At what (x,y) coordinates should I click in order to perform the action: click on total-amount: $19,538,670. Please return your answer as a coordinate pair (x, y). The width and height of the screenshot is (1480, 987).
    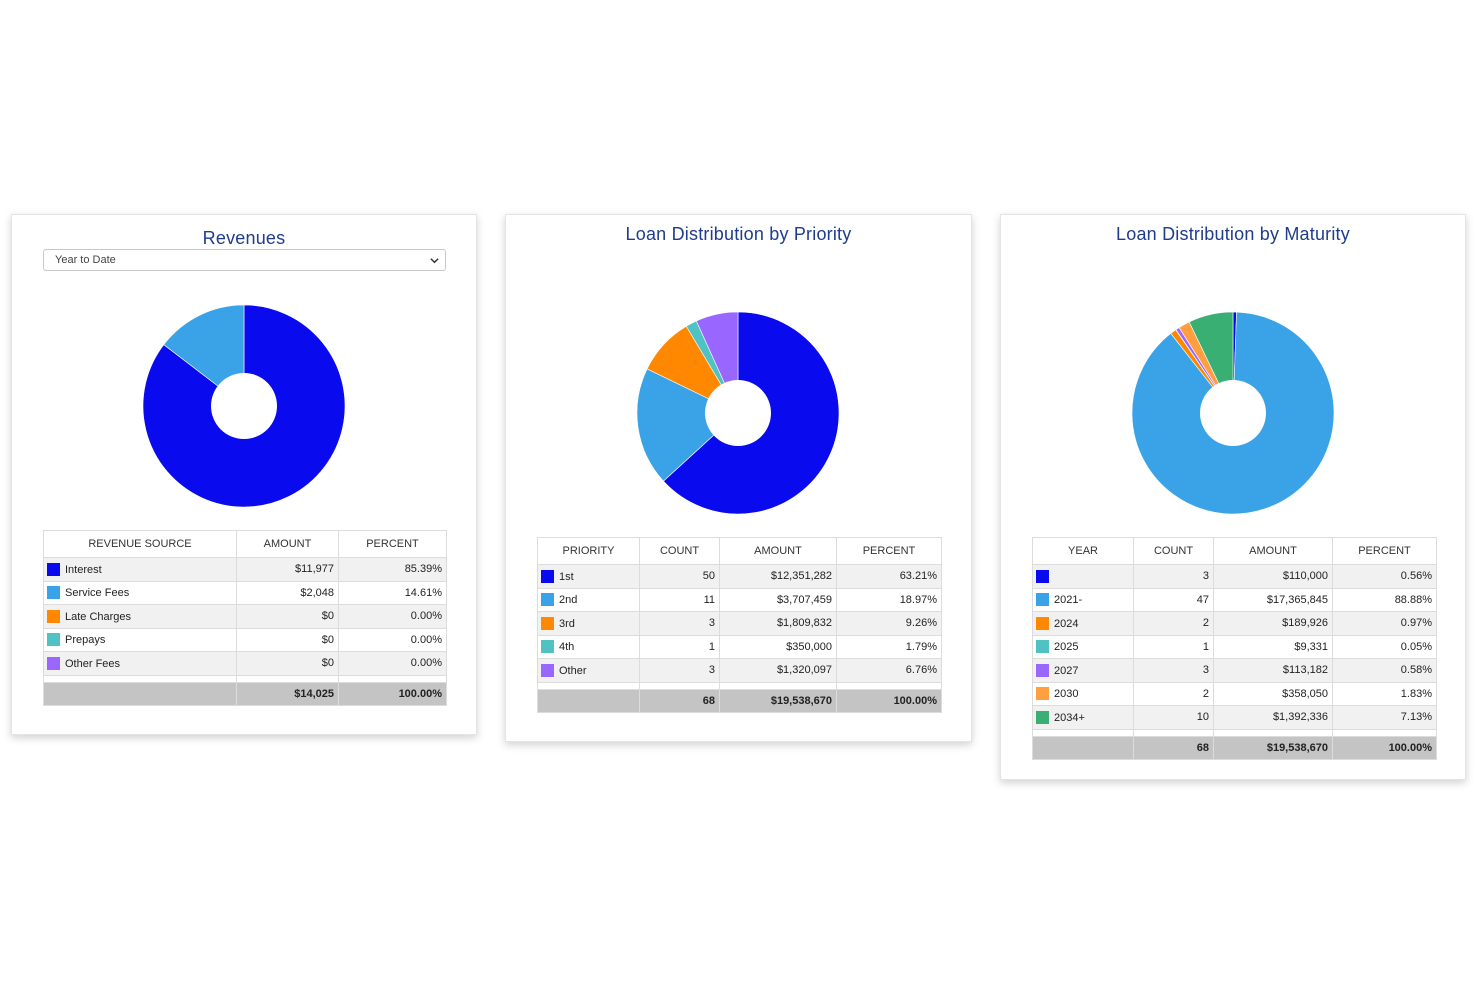
    Looking at the image, I should click on (778, 700).